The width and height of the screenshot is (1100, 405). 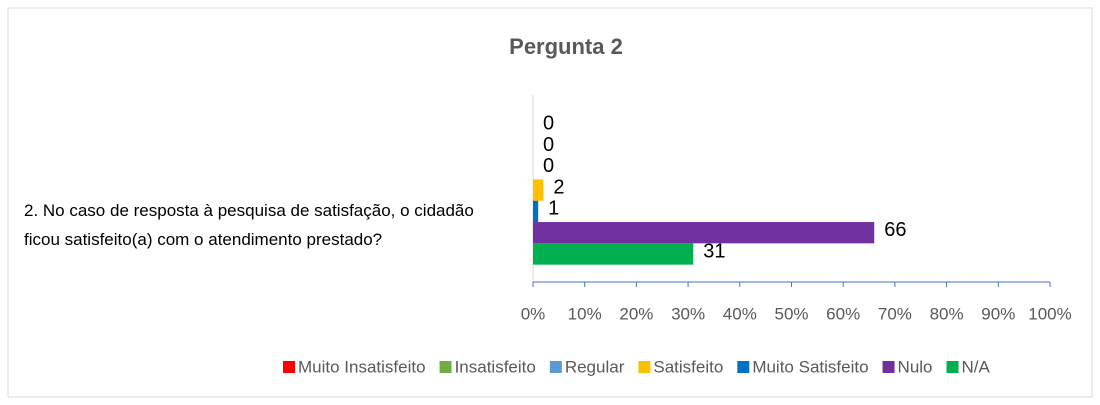 What do you see at coordinates (810, 366) in the screenshot?
I see `legend-label: Muito Satisfeito` at bounding box center [810, 366].